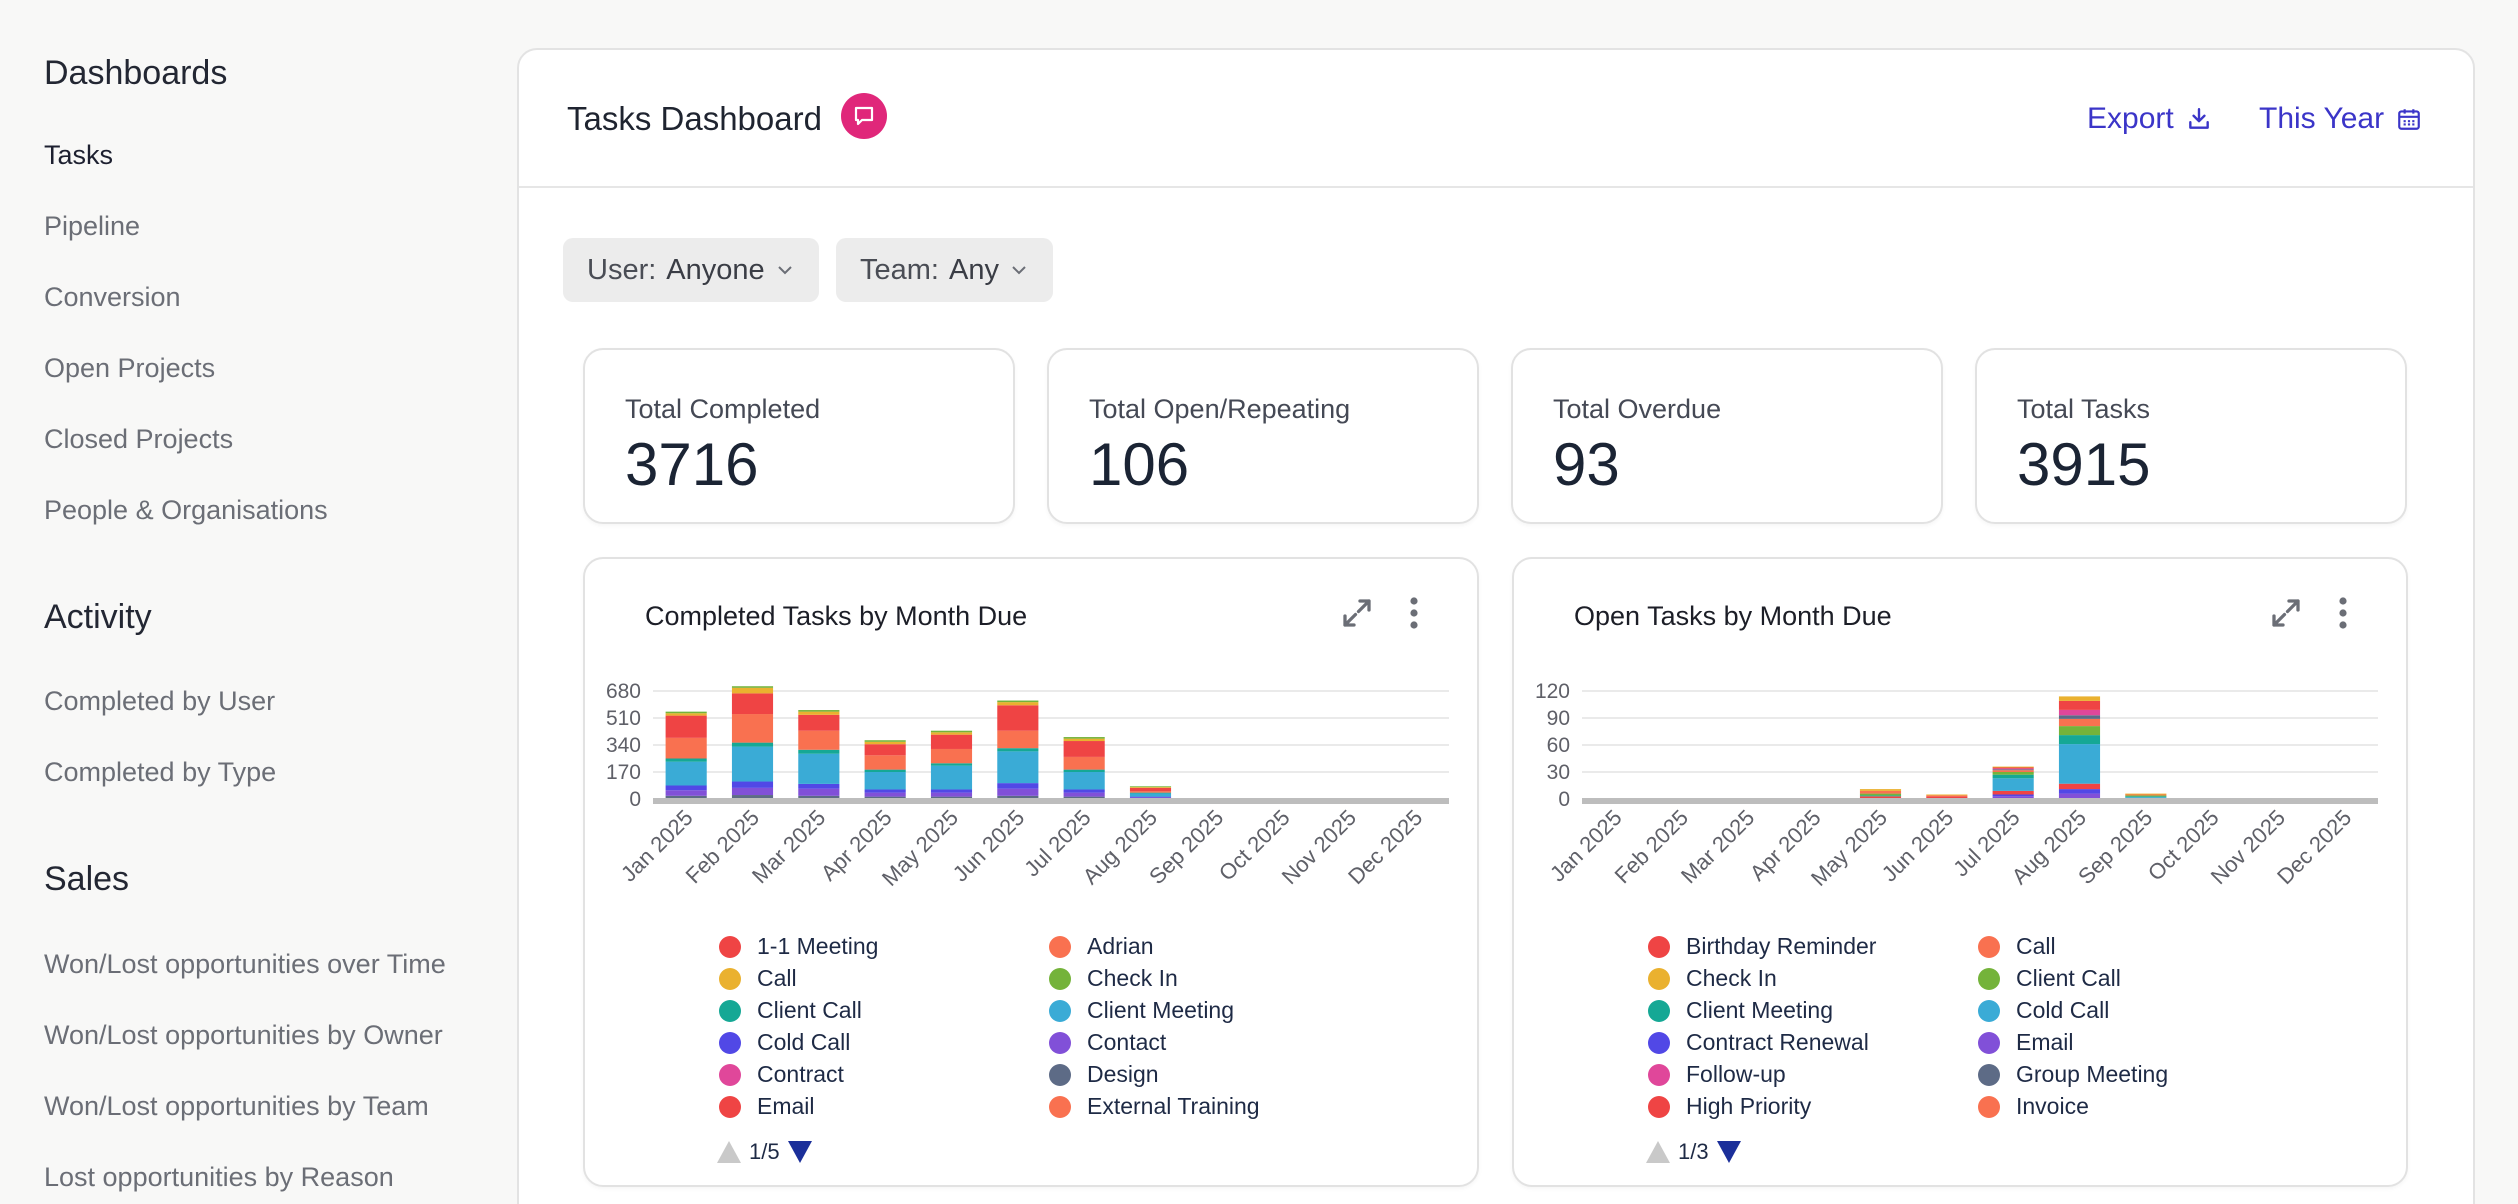 The image size is (2518, 1204). What do you see at coordinates (245, 964) in the screenshot?
I see `sidebar-item-won-lost-over-time: Won/Lost opportunities over Time` at bounding box center [245, 964].